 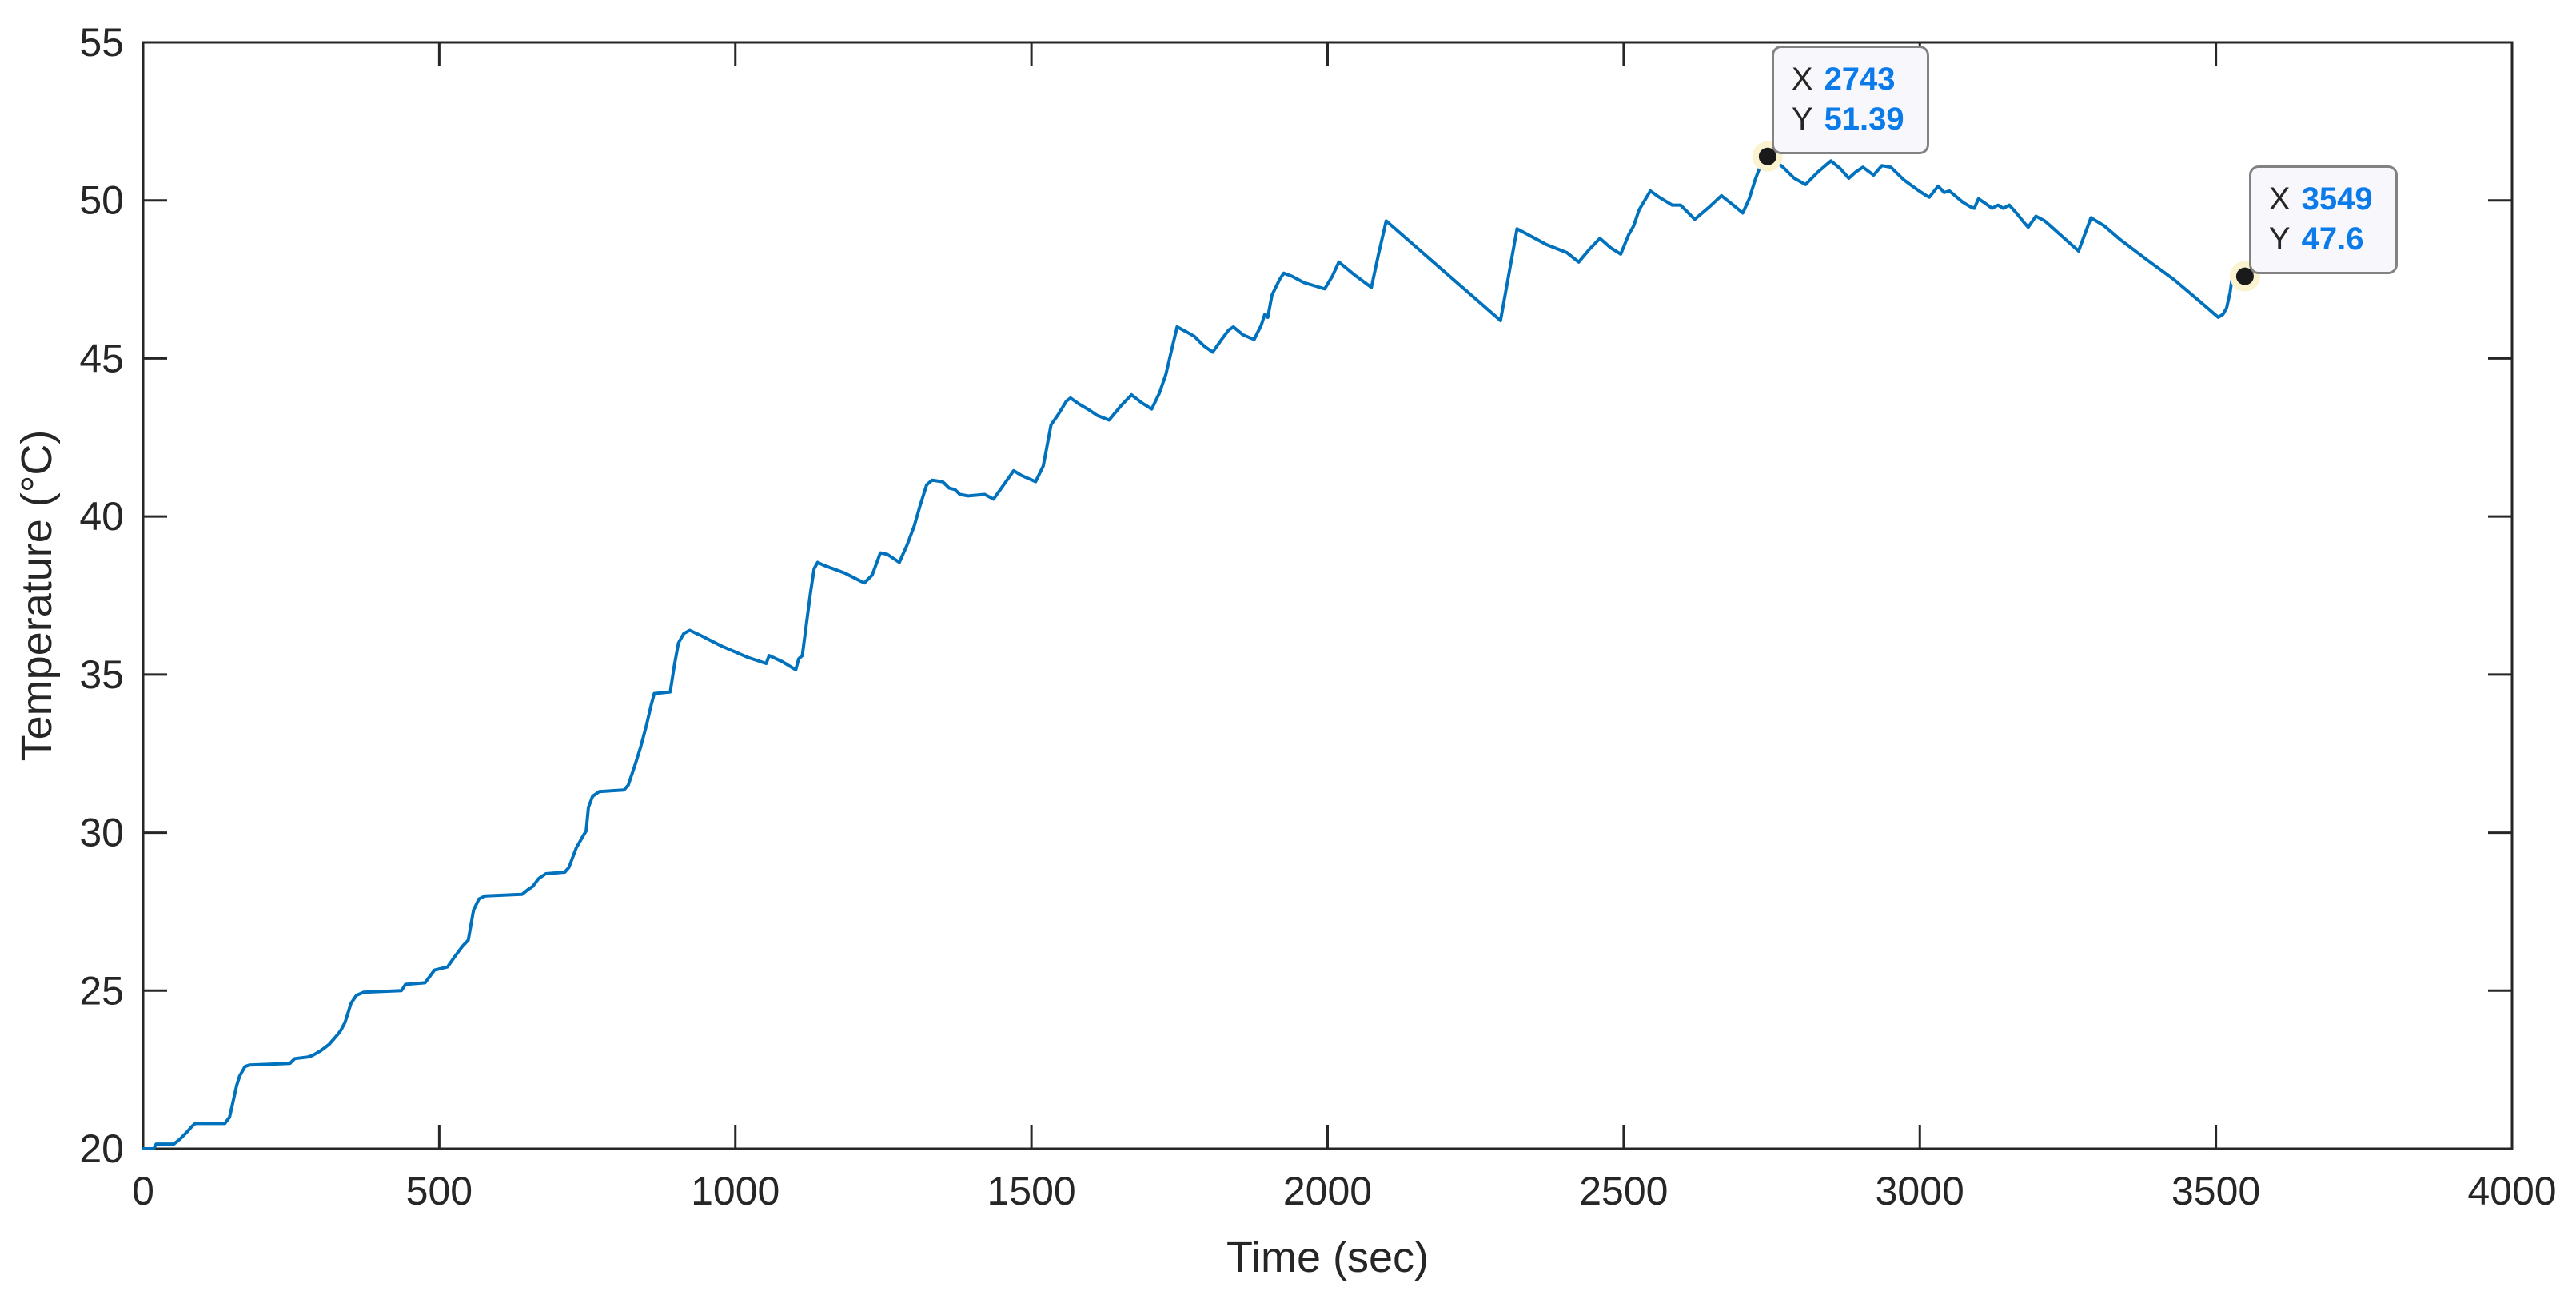 I want to click on x-tick-label: 500, so click(x=439, y=1191).